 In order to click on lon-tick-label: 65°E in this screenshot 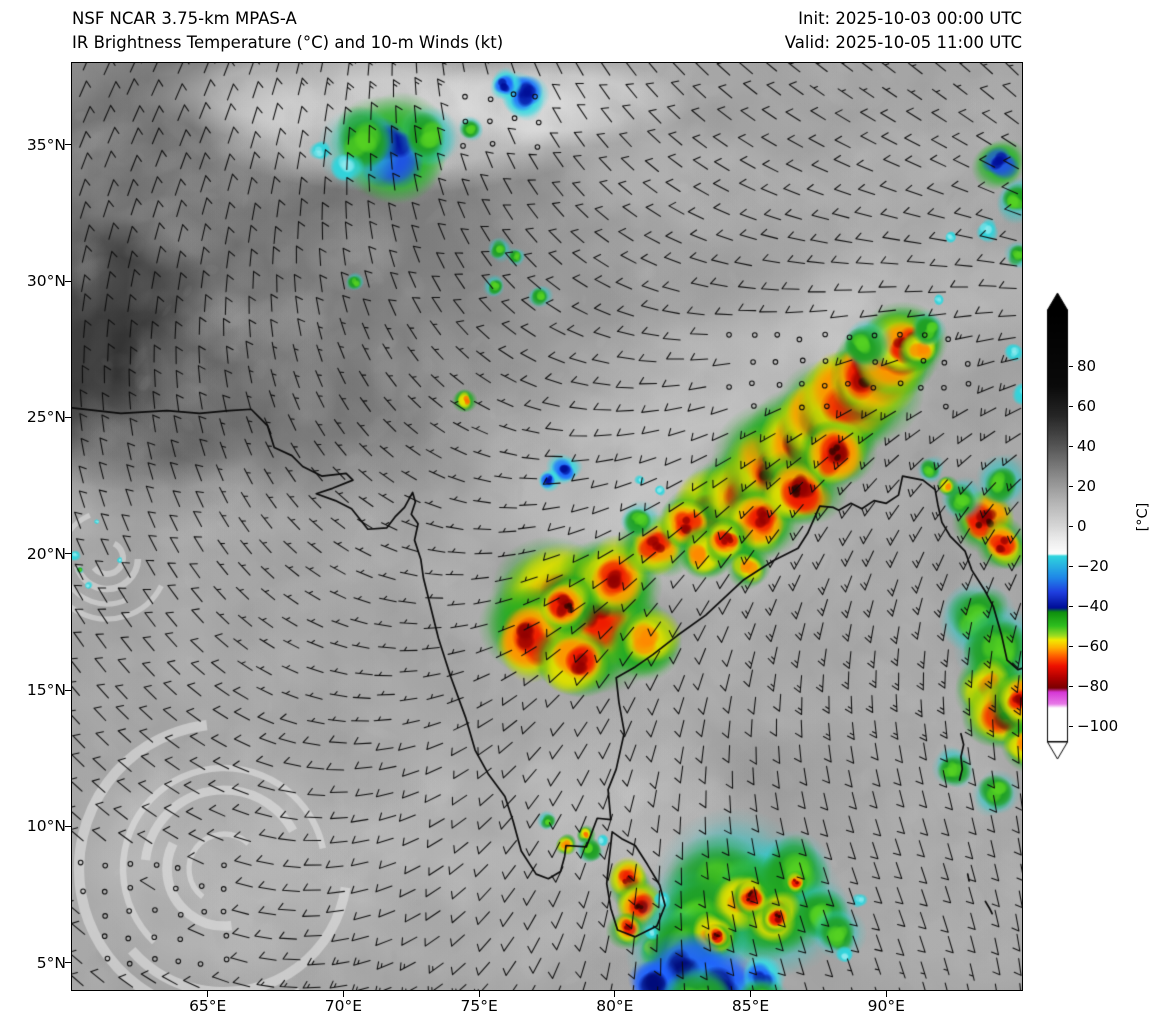, I will do `click(208, 1006)`.